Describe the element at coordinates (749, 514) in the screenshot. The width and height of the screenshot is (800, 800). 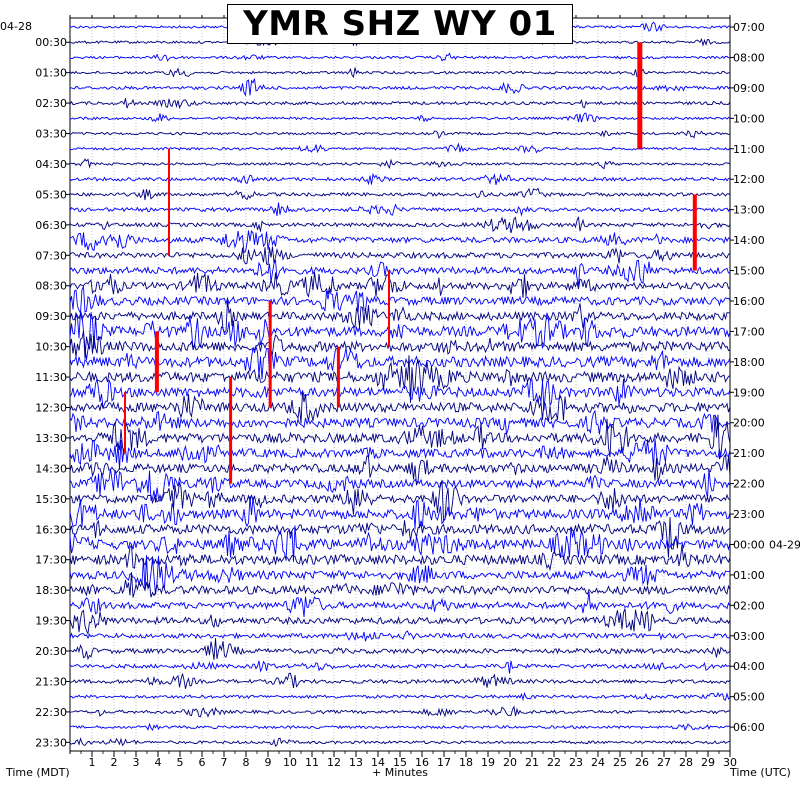
I see `y-tick-label-right: 23:00` at that location.